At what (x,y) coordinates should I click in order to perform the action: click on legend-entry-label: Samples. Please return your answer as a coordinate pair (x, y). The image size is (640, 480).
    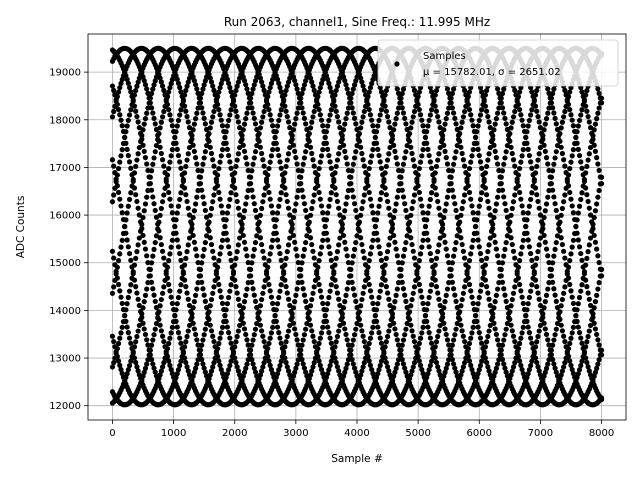
    Looking at the image, I should click on (444, 56).